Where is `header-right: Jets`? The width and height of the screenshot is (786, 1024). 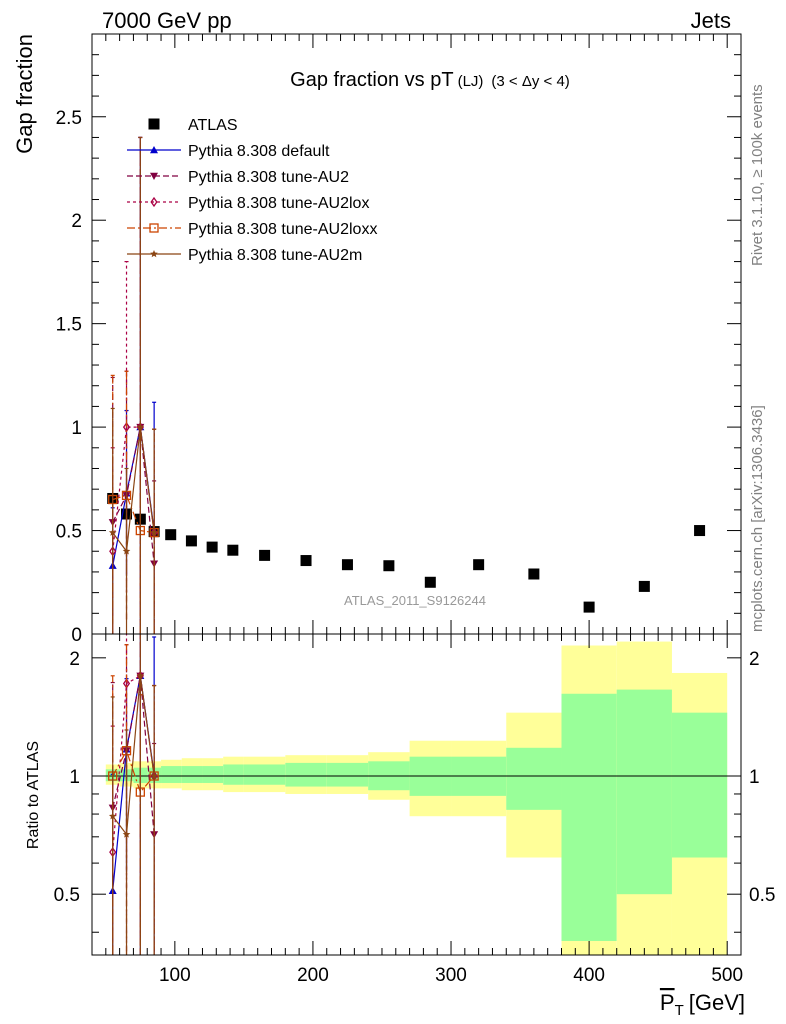
header-right: Jets is located at coordinates (711, 20).